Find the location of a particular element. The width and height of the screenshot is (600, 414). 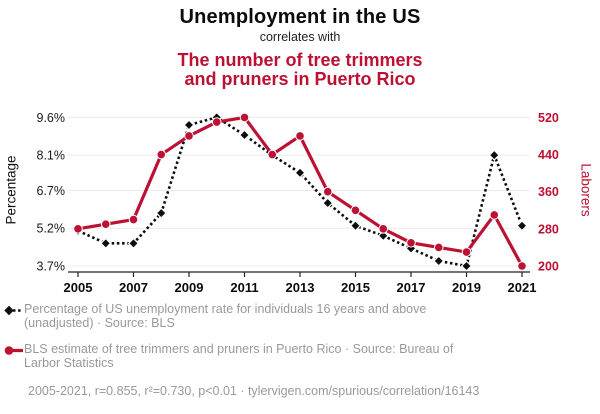

x-axis-label: 2013 is located at coordinates (300, 287).